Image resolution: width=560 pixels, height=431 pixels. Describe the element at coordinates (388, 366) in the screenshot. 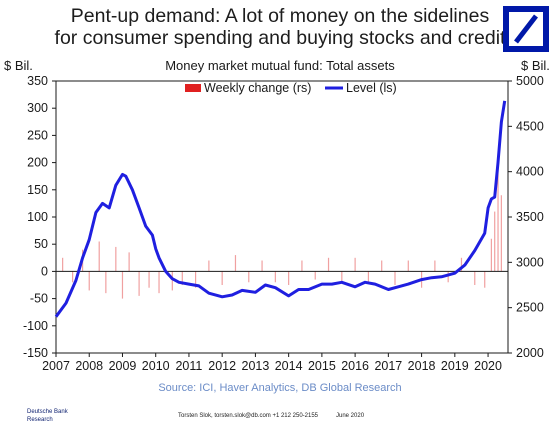

I see `x-tick-label: 2017` at that location.